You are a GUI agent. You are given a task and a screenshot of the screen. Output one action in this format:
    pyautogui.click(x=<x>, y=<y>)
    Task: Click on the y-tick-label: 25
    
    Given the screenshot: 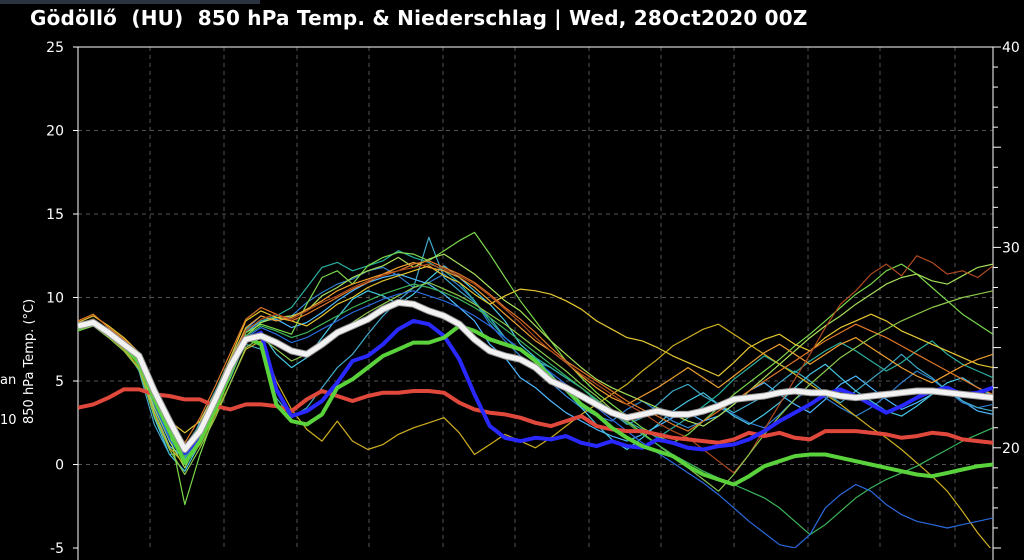 What is the action you would take?
    pyautogui.click(x=55, y=48)
    